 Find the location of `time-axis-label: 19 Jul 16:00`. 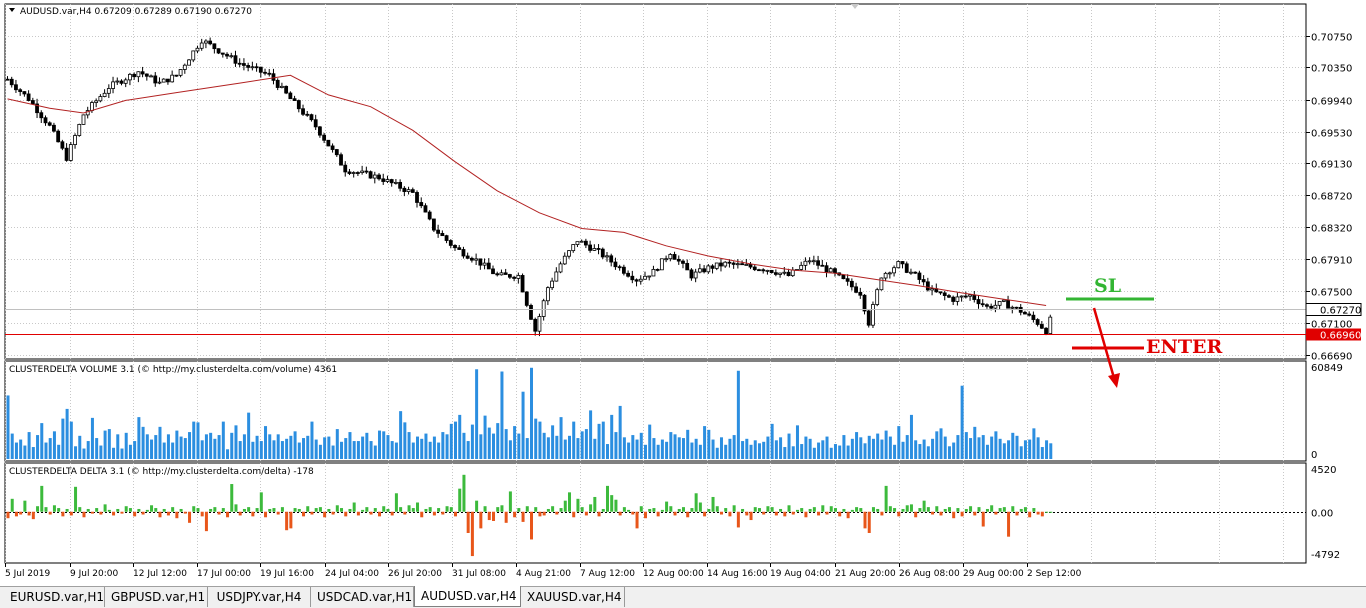

time-axis-label: 19 Jul 16:00 is located at coordinates (287, 574).